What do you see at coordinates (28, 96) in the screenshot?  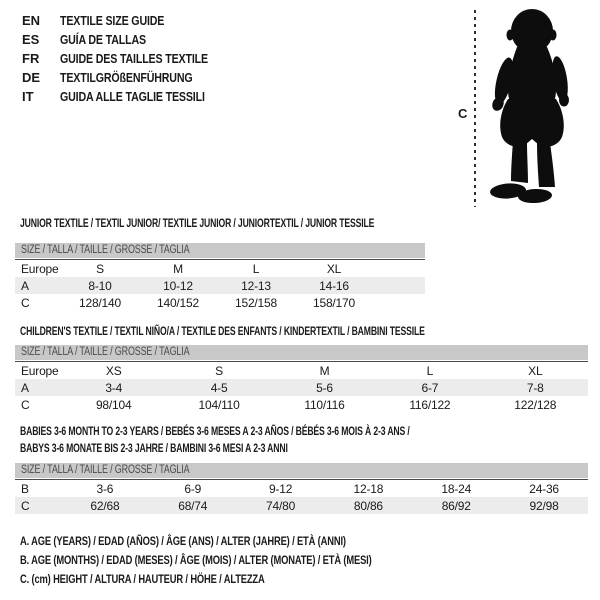 I see `language-code: IT` at bounding box center [28, 96].